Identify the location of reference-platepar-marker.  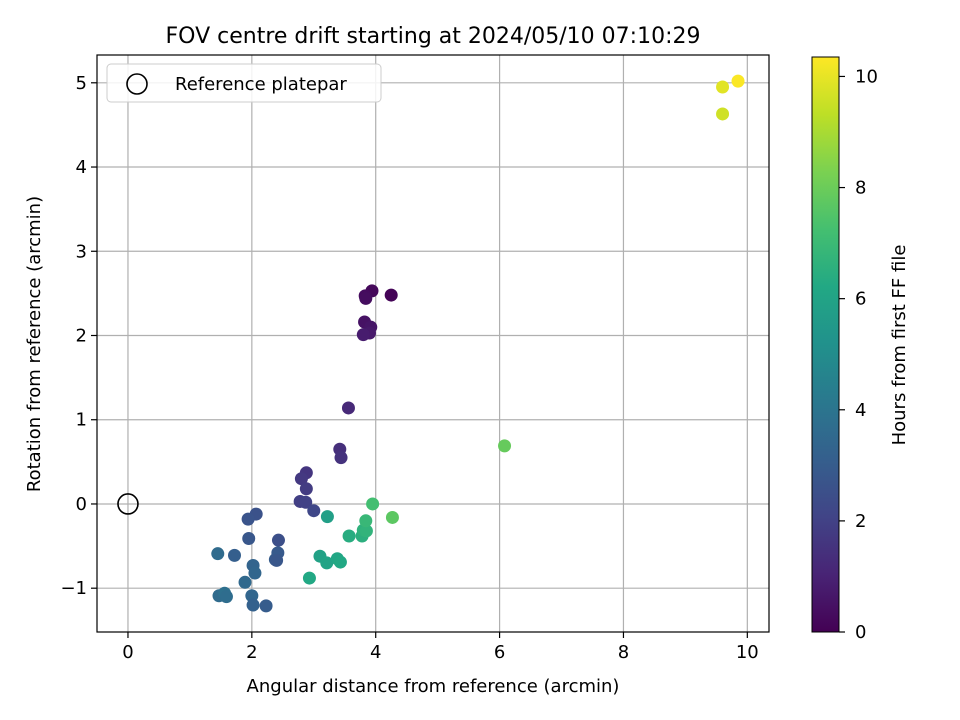
(128, 504).